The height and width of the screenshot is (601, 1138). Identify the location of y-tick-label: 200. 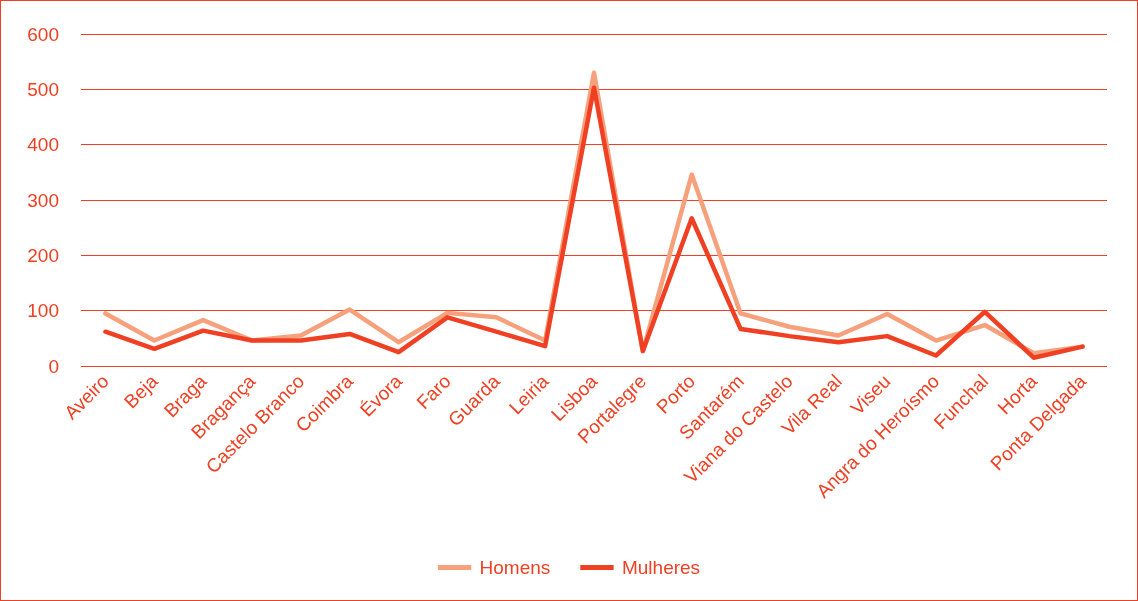
(43, 255).